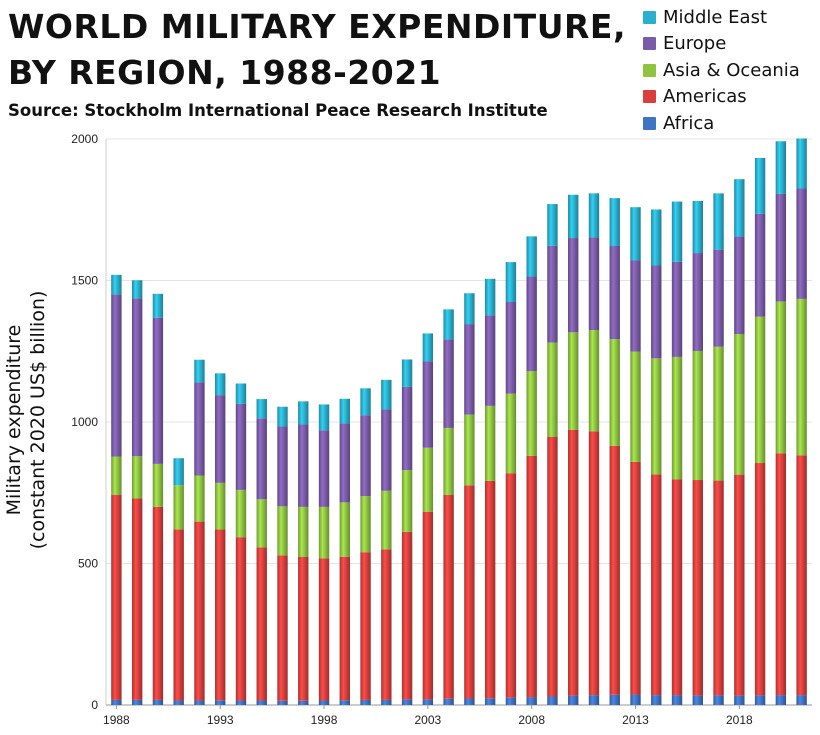 The width and height of the screenshot is (820, 735). Describe the element at coordinates (428, 404) in the screenshot. I see `bar-2003-europe` at that location.